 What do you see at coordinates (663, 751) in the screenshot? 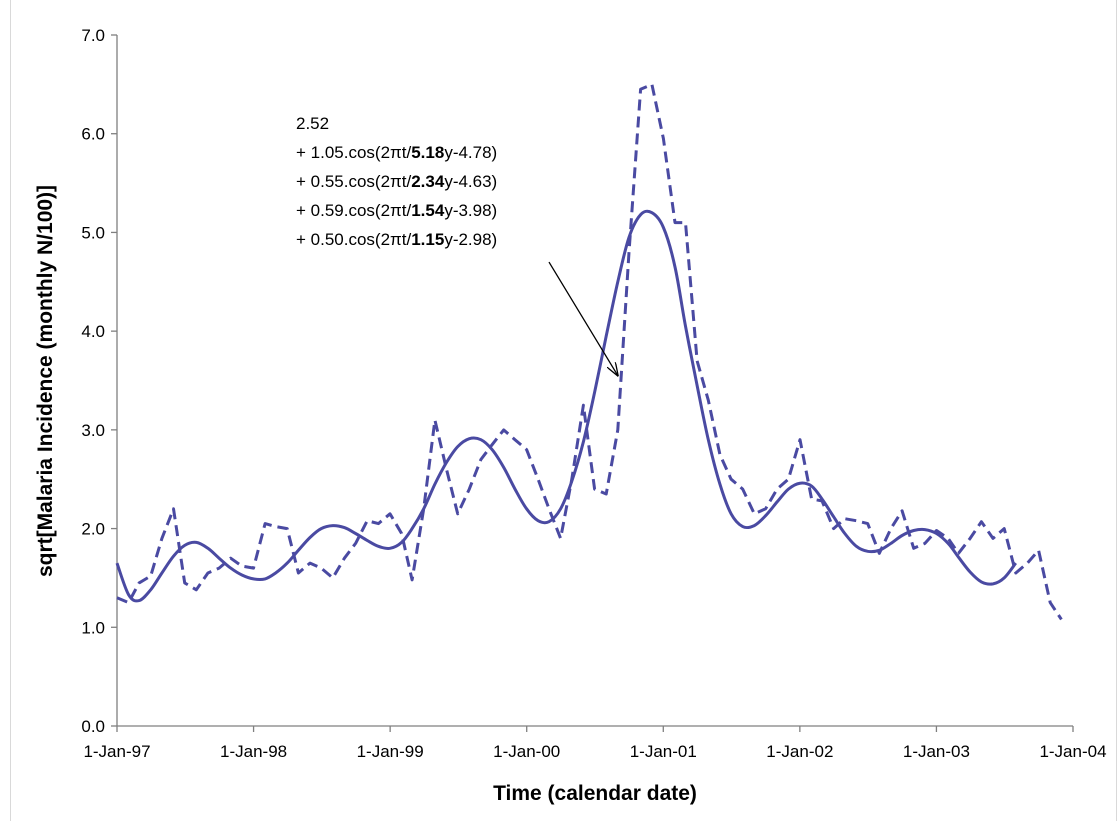
I see `x-tick-label: 1-Jan-01` at bounding box center [663, 751].